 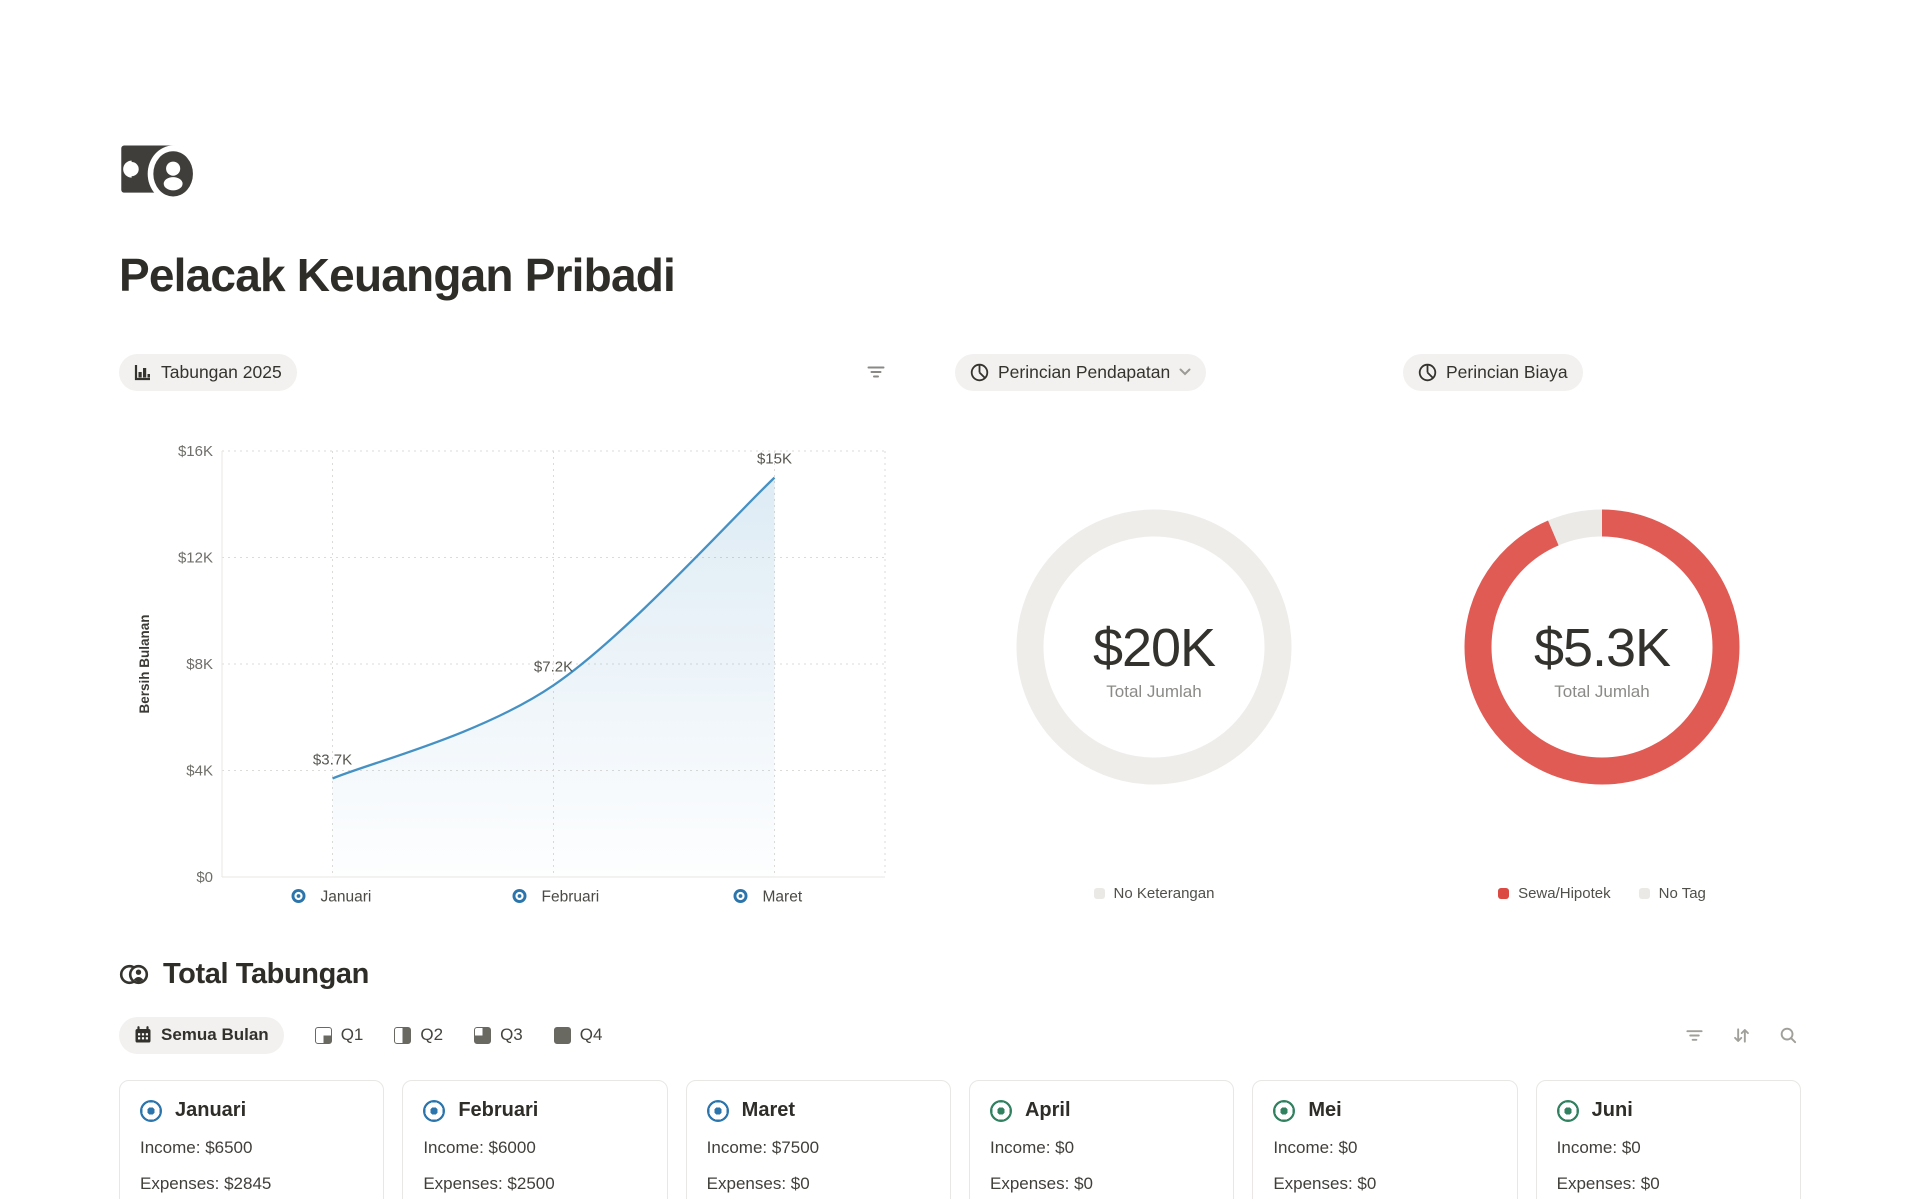 What do you see at coordinates (783, 897) in the screenshot?
I see `svg-text: Maret` at bounding box center [783, 897].